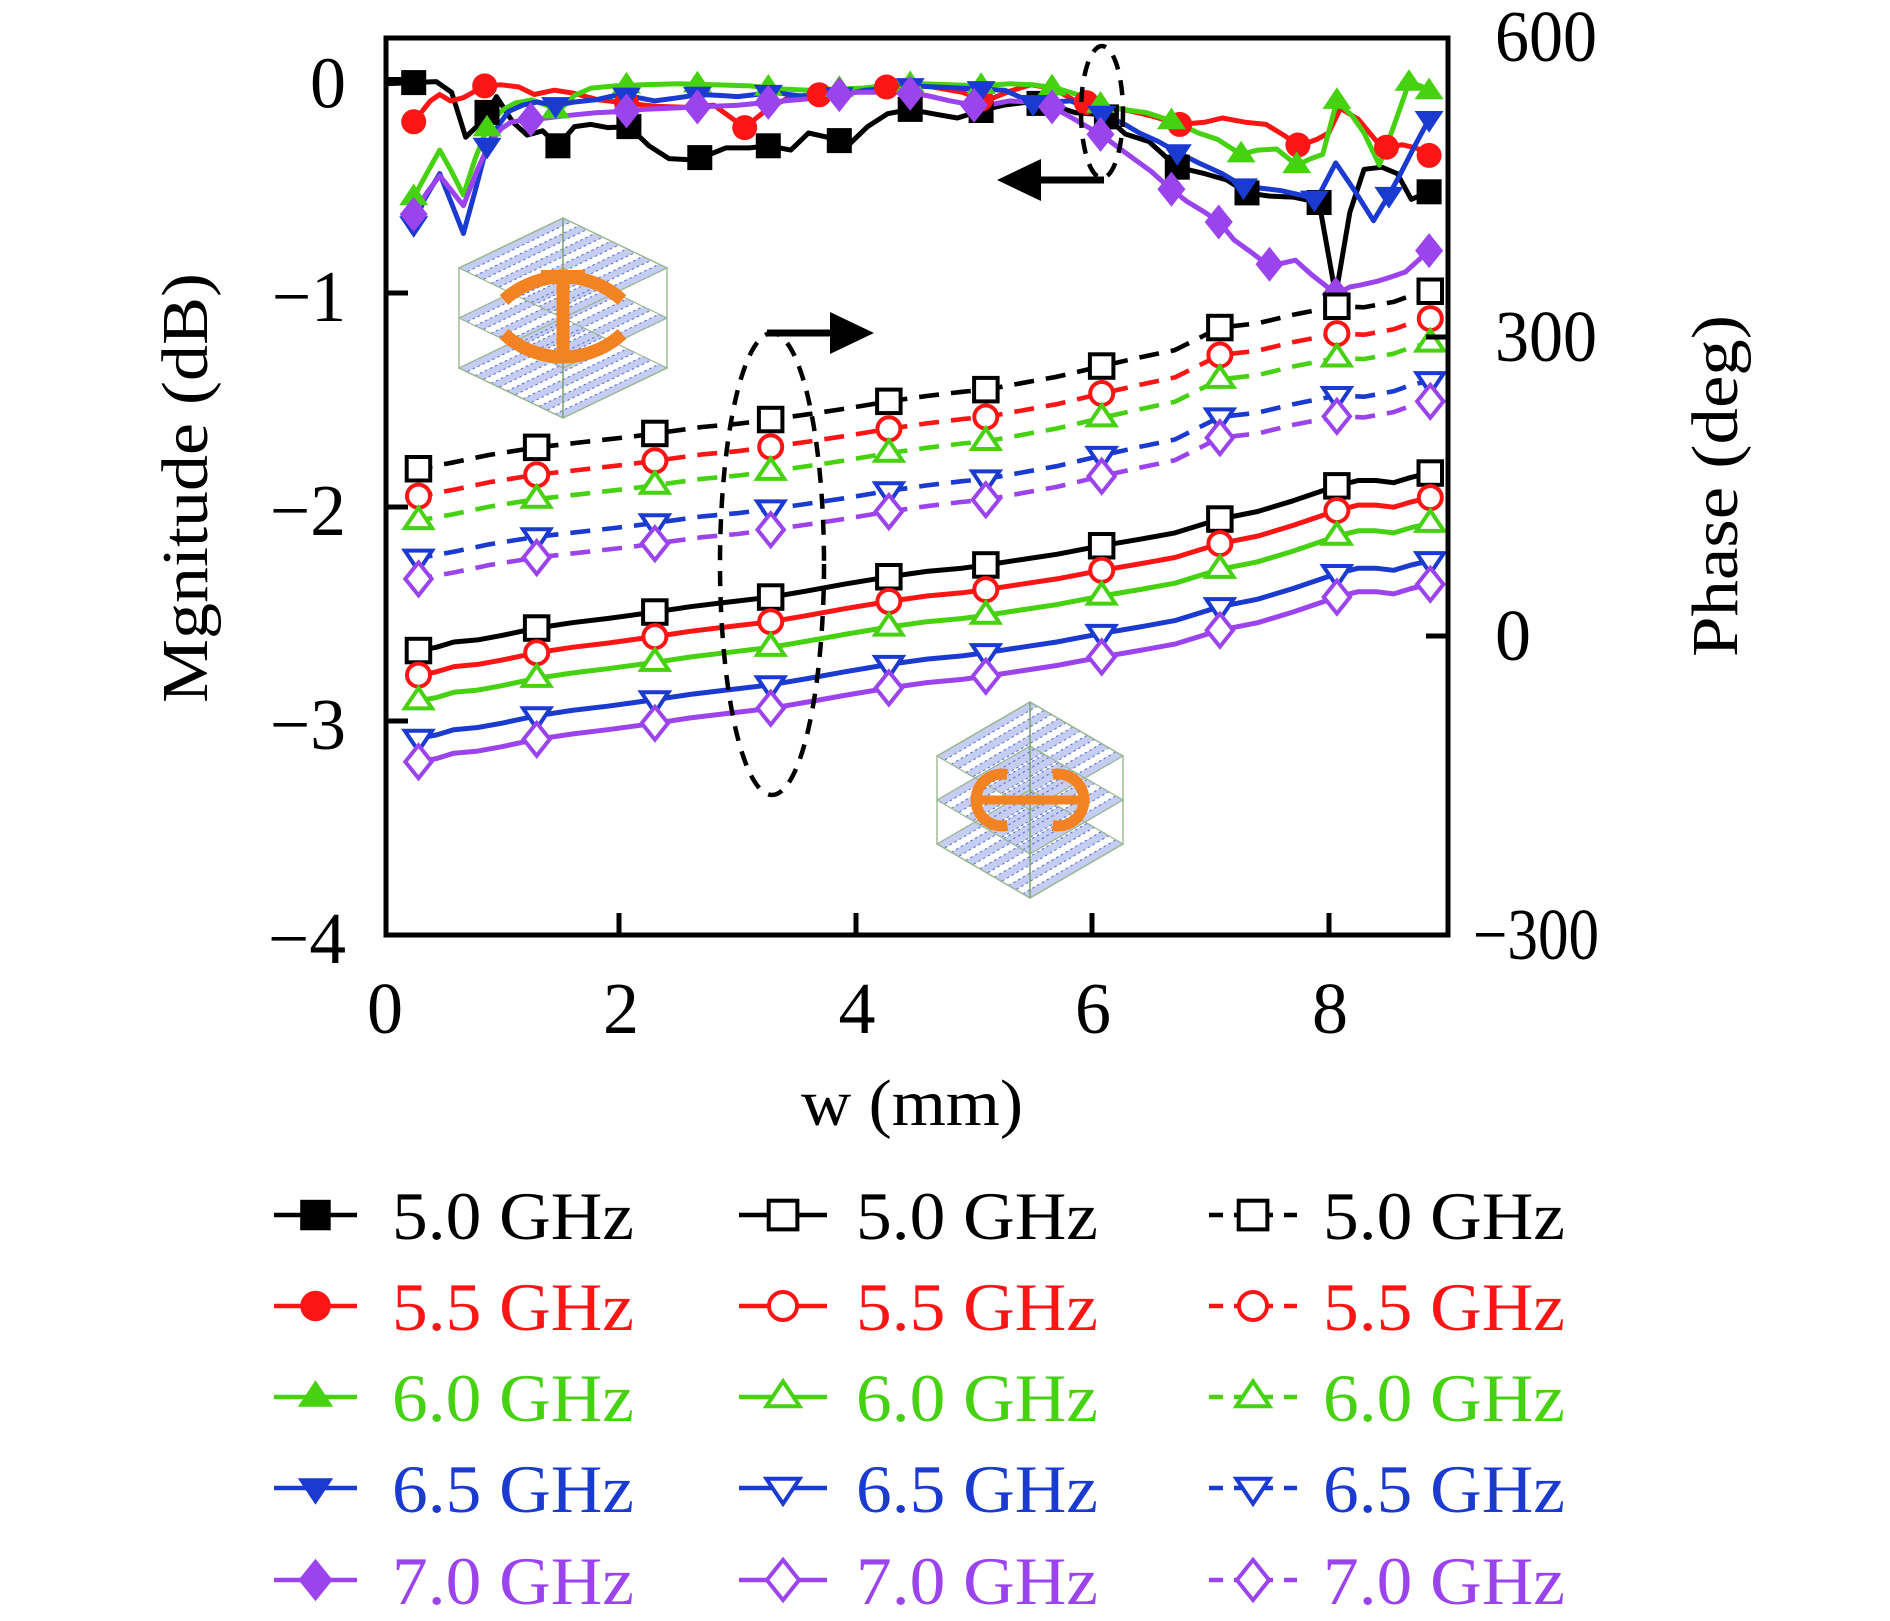 This screenshot has height=1621, width=1890. I want to click on svg-text: −1, so click(309, 296).